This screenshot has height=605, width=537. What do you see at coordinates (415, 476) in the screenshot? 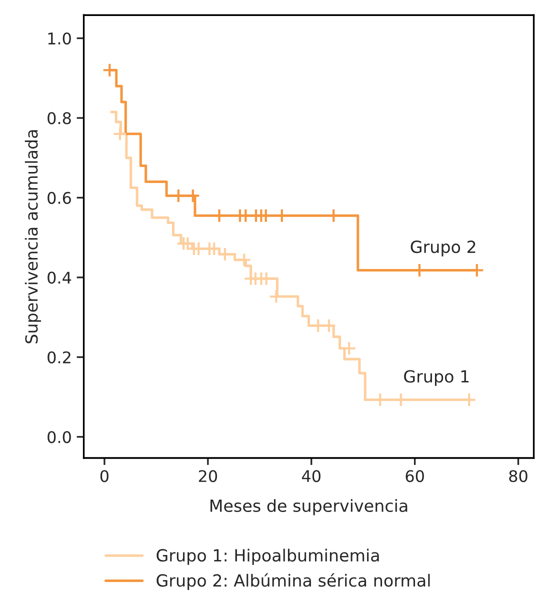
I see `x-tick-label: 60` at bounding box center [415, 476].